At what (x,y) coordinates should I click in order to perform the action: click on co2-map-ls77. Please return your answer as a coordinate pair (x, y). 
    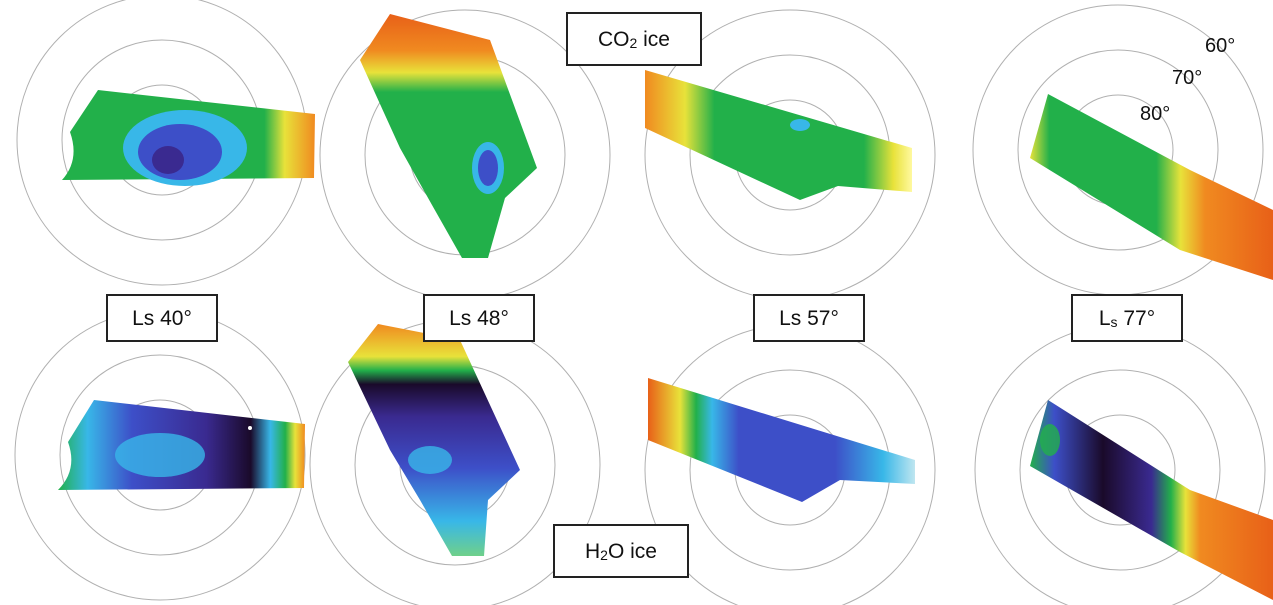
    Looking at the image, I should click on (1151, 187).